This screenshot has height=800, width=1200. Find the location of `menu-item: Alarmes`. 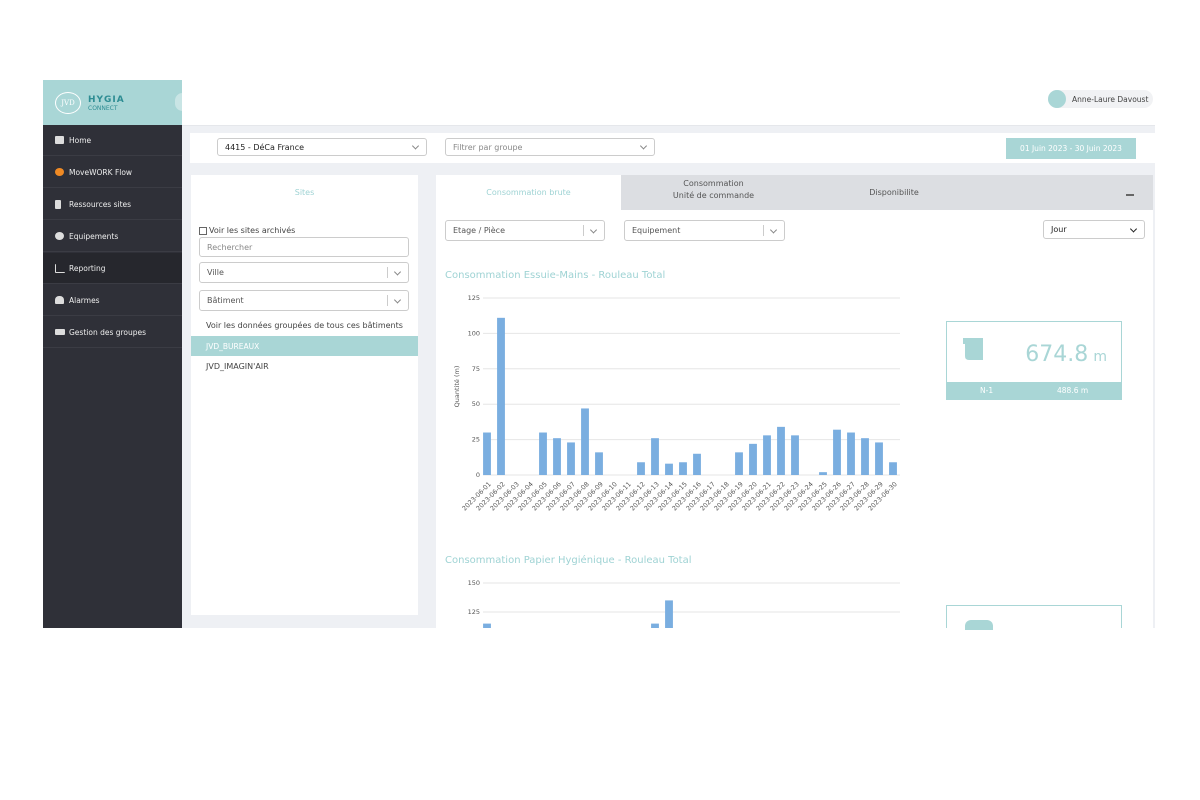

menu-item: Alarmes is located at coordinates (112, 300).